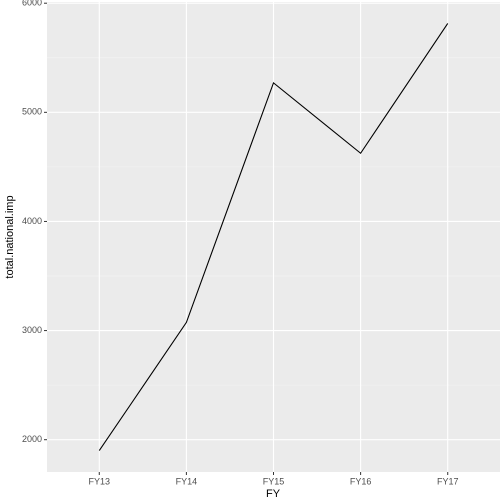 The image size is (504, 504). Describe the element at coordinates (361, 481) in the screenshot. I see `x-tick-label: FY16` at that location.